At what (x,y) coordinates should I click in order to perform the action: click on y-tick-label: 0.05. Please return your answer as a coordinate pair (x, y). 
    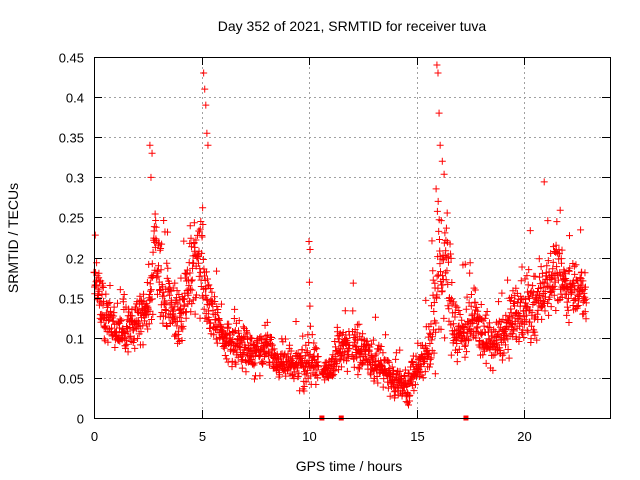
    Looking at the image, I should click on (71, 379).